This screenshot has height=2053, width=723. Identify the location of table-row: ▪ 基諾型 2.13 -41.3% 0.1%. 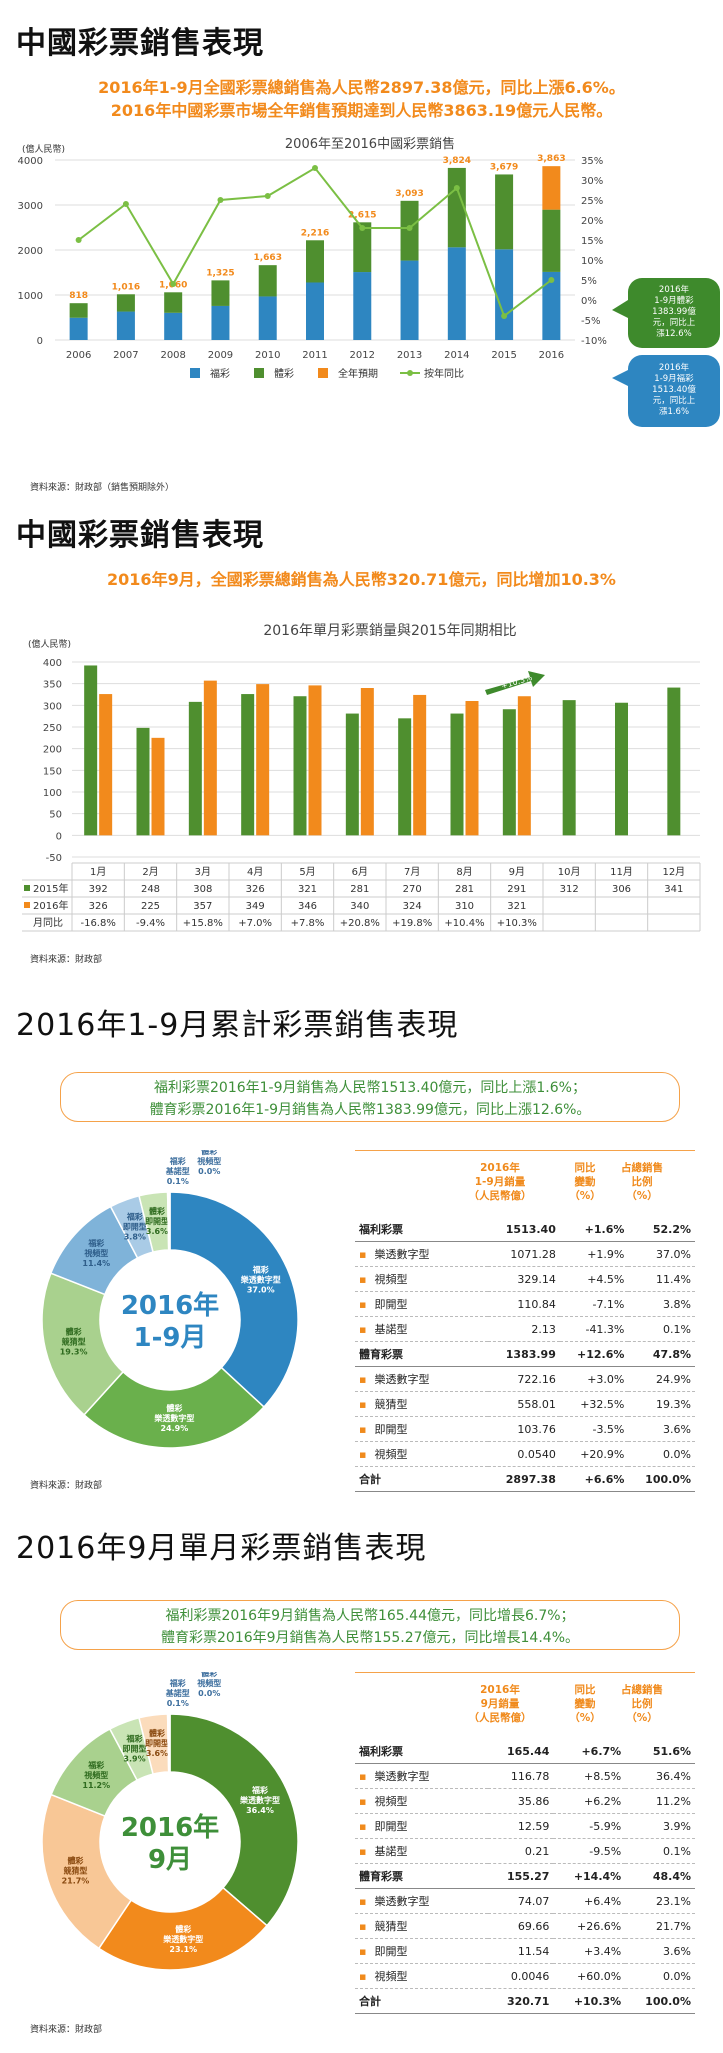
(525, 1329).